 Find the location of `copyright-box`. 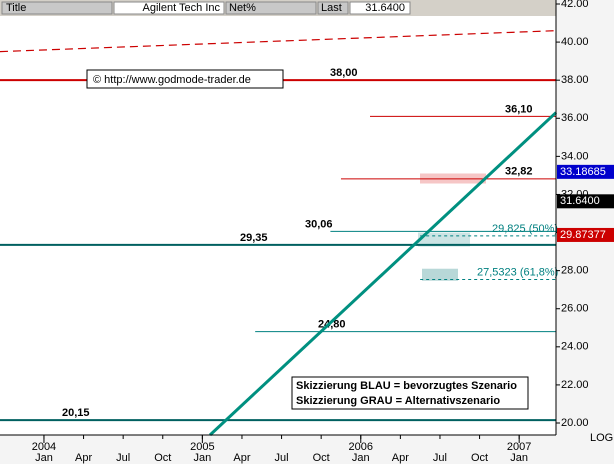

copyright-box is located at coordinates (185, 79).